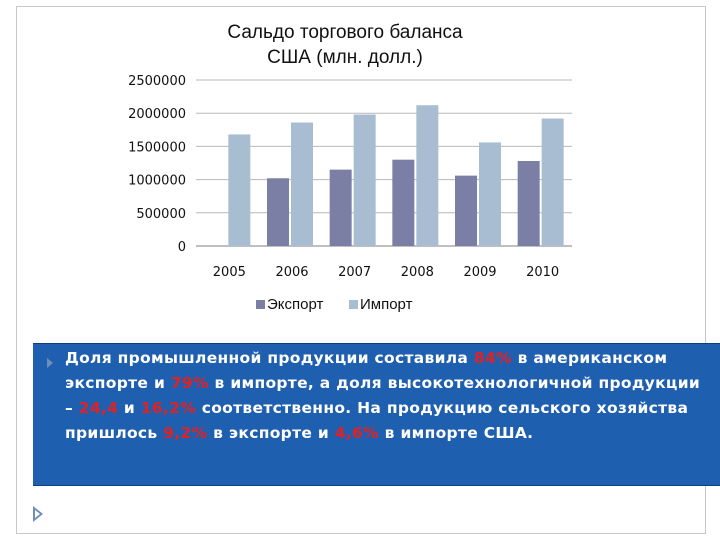 This screenshot has height=540, width=720. I want to click on paragraph-text: в импорте США., so click(456, 433).